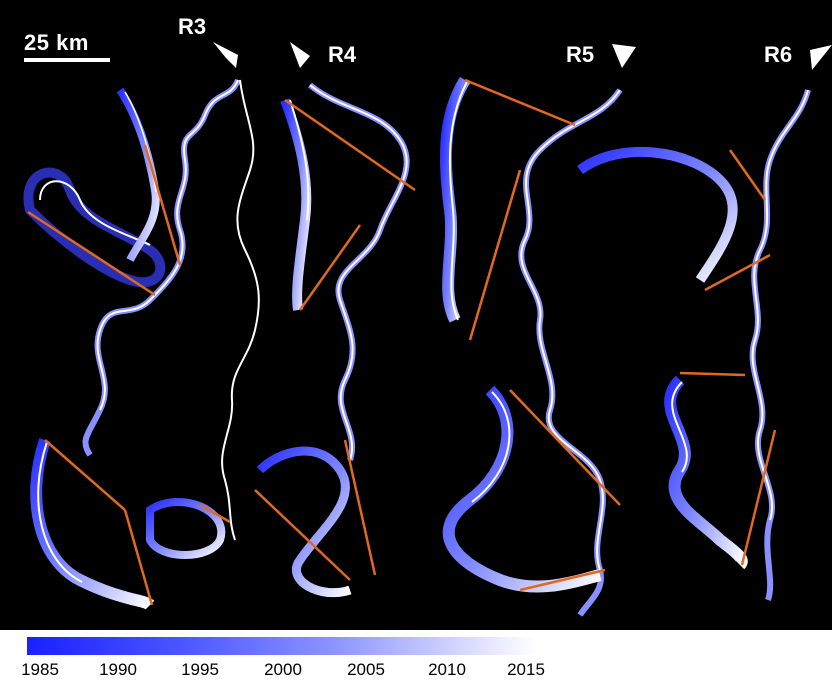 The height and width of the screenshot is (686, 832). What do you see at coordinates (526, 669) in the screenshot?
I see `colorbar-tick: 2015` at bounding box center [526, 669].